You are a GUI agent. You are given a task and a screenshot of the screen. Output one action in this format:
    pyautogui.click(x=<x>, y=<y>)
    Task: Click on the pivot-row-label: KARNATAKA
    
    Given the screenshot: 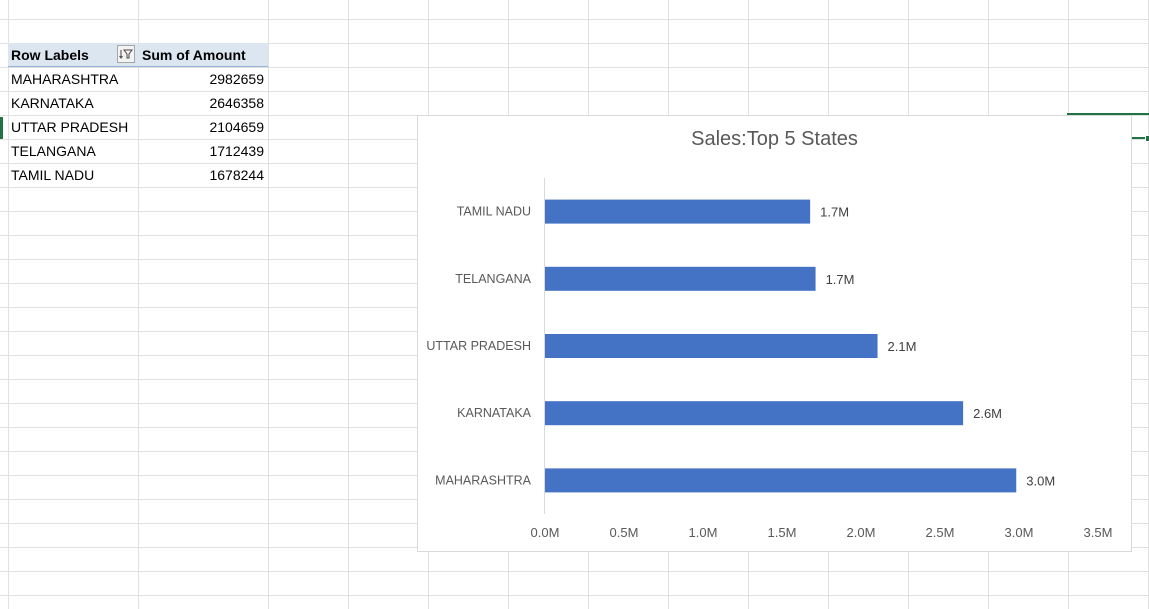 What is the action you would take?
    pyautogui.click(x=52, y=103)
    